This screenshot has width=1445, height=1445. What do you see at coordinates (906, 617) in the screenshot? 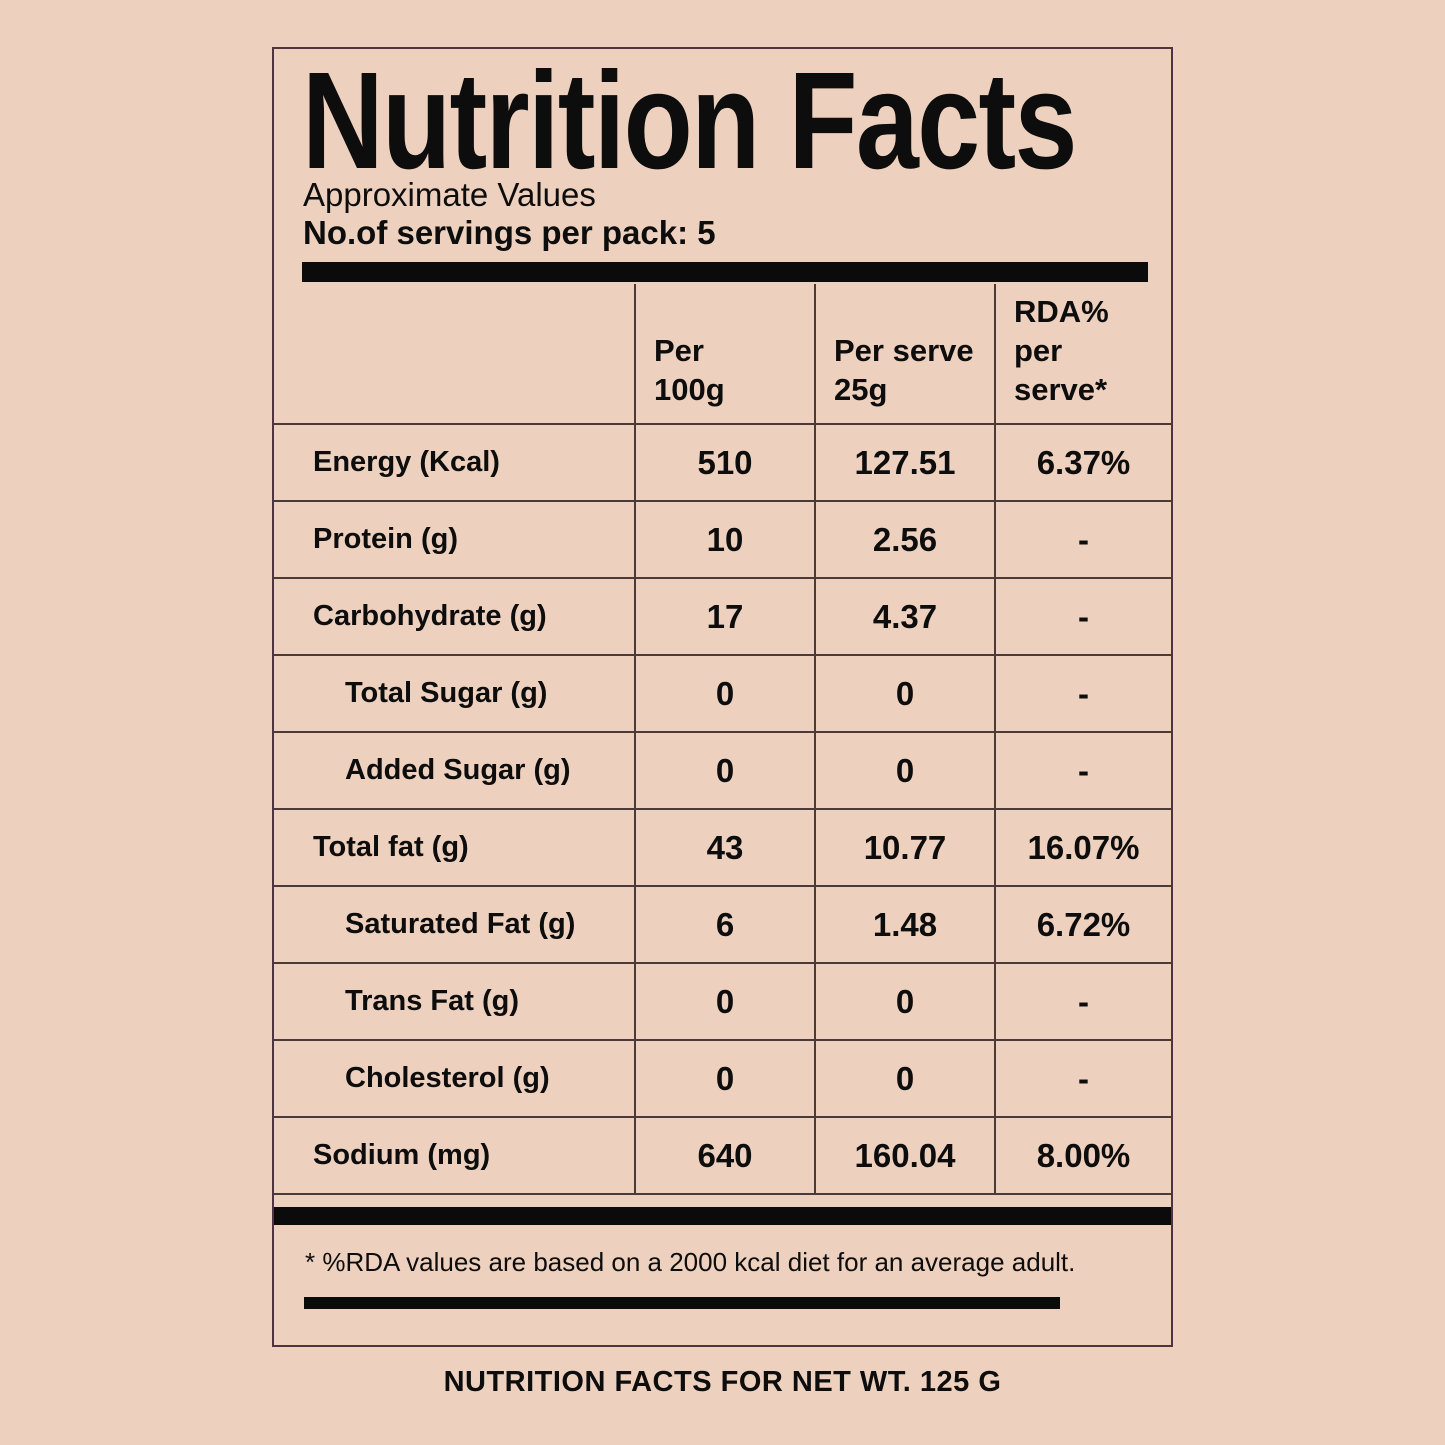
I see `row-value: 4.37` at bounding box center [906, 617].